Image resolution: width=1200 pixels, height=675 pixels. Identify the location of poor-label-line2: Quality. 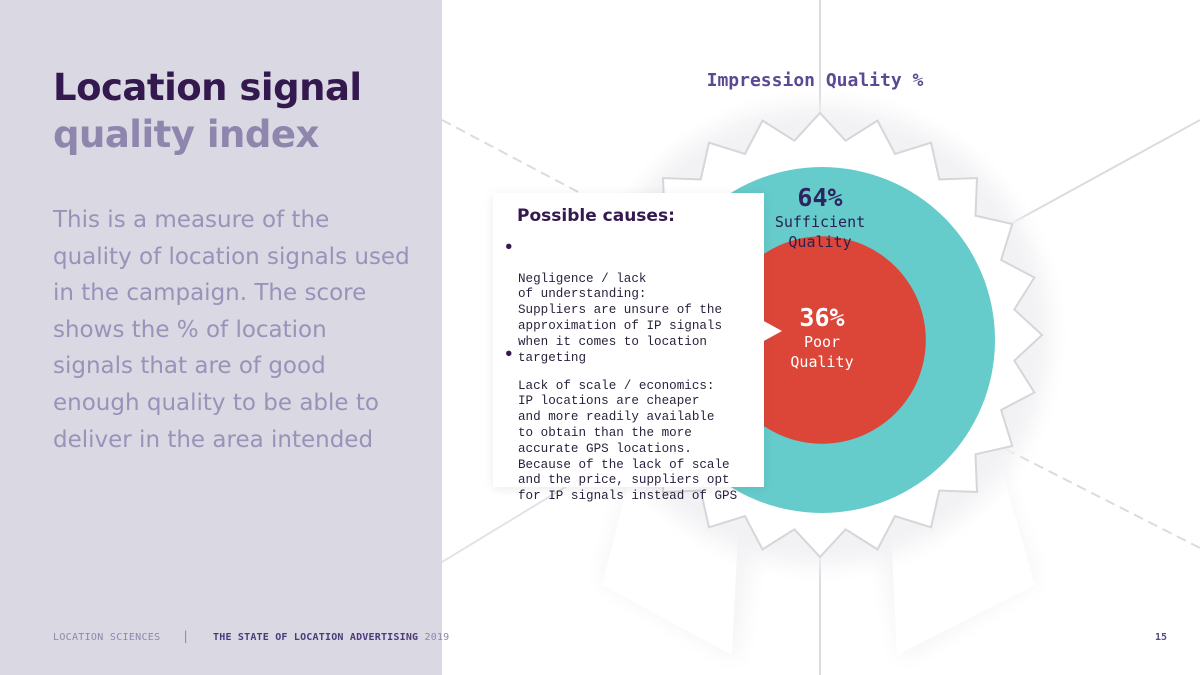
(822, 362).